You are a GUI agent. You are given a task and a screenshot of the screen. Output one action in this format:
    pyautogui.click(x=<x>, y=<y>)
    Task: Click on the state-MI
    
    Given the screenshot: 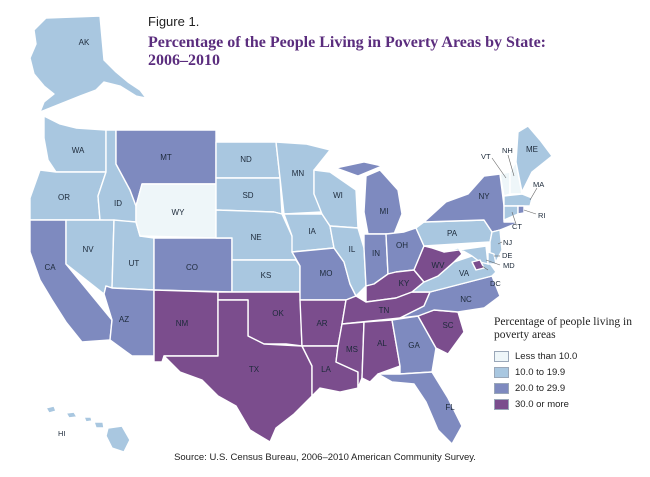 What is the action you would take?
    pyautogui.click(x=369, y=198)
    